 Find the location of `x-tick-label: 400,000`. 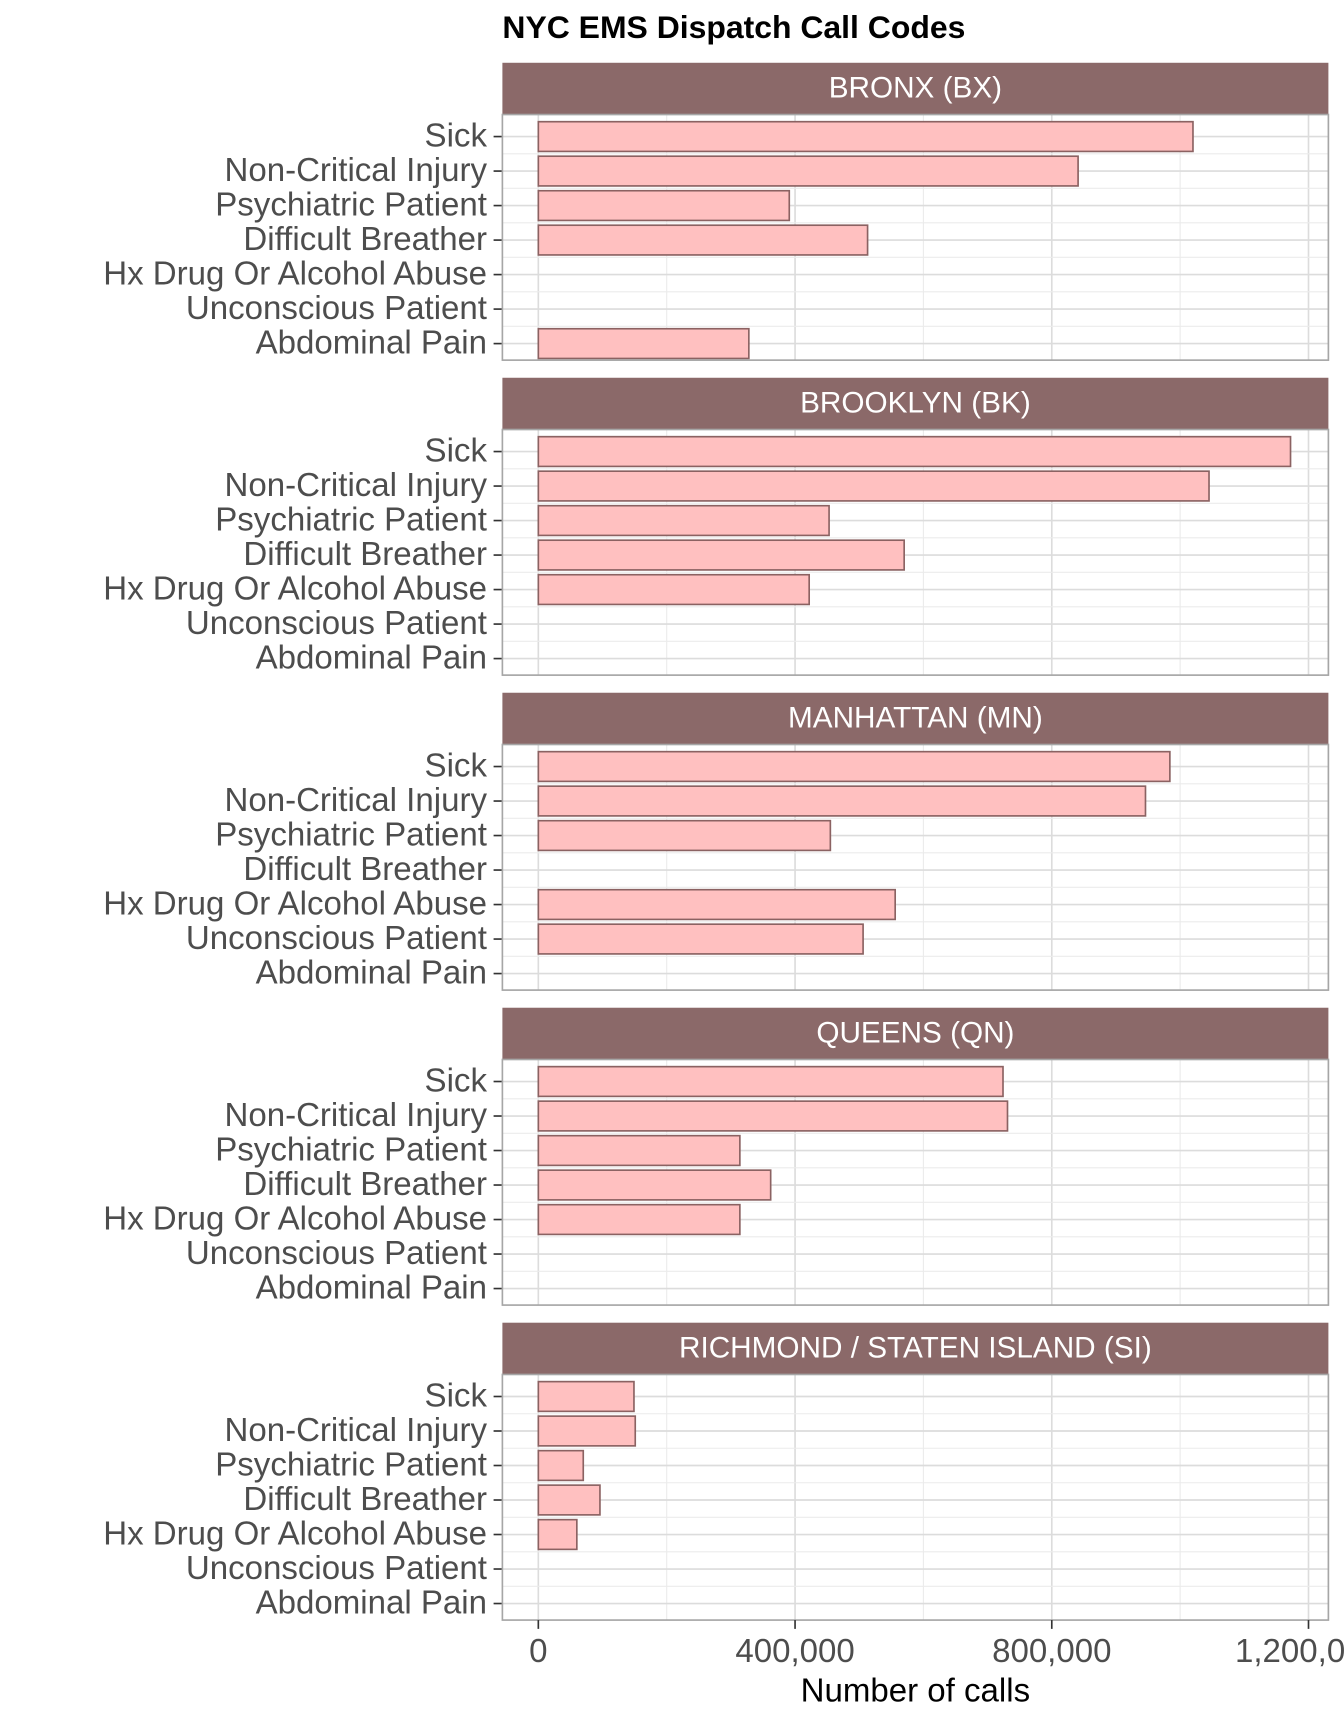

x-tick-label: 400,000 is located at coordinates (794, 1651).